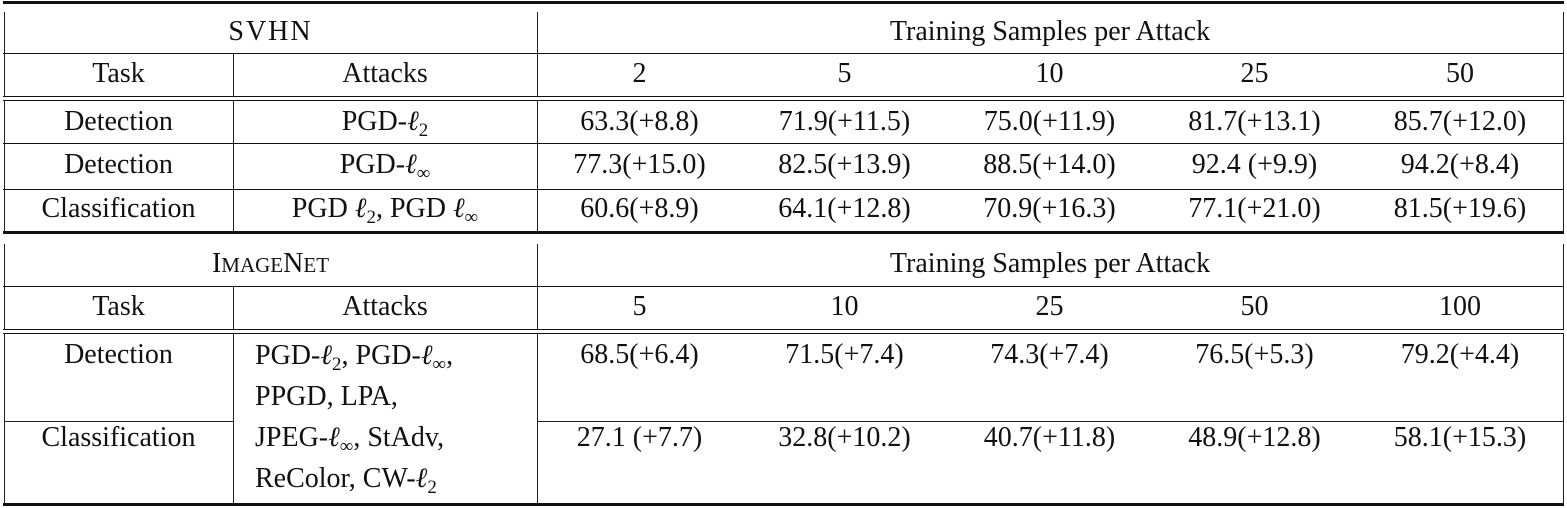 The height and width of the screenshot is (508, 1567). Describe the element at coordinates (270, 31) in the screenshot. I see `dataset-title: SVHN` at that location.